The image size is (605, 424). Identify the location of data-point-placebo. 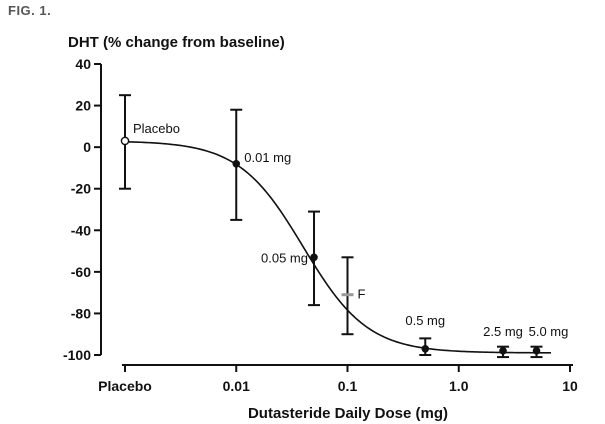
(125, 141).